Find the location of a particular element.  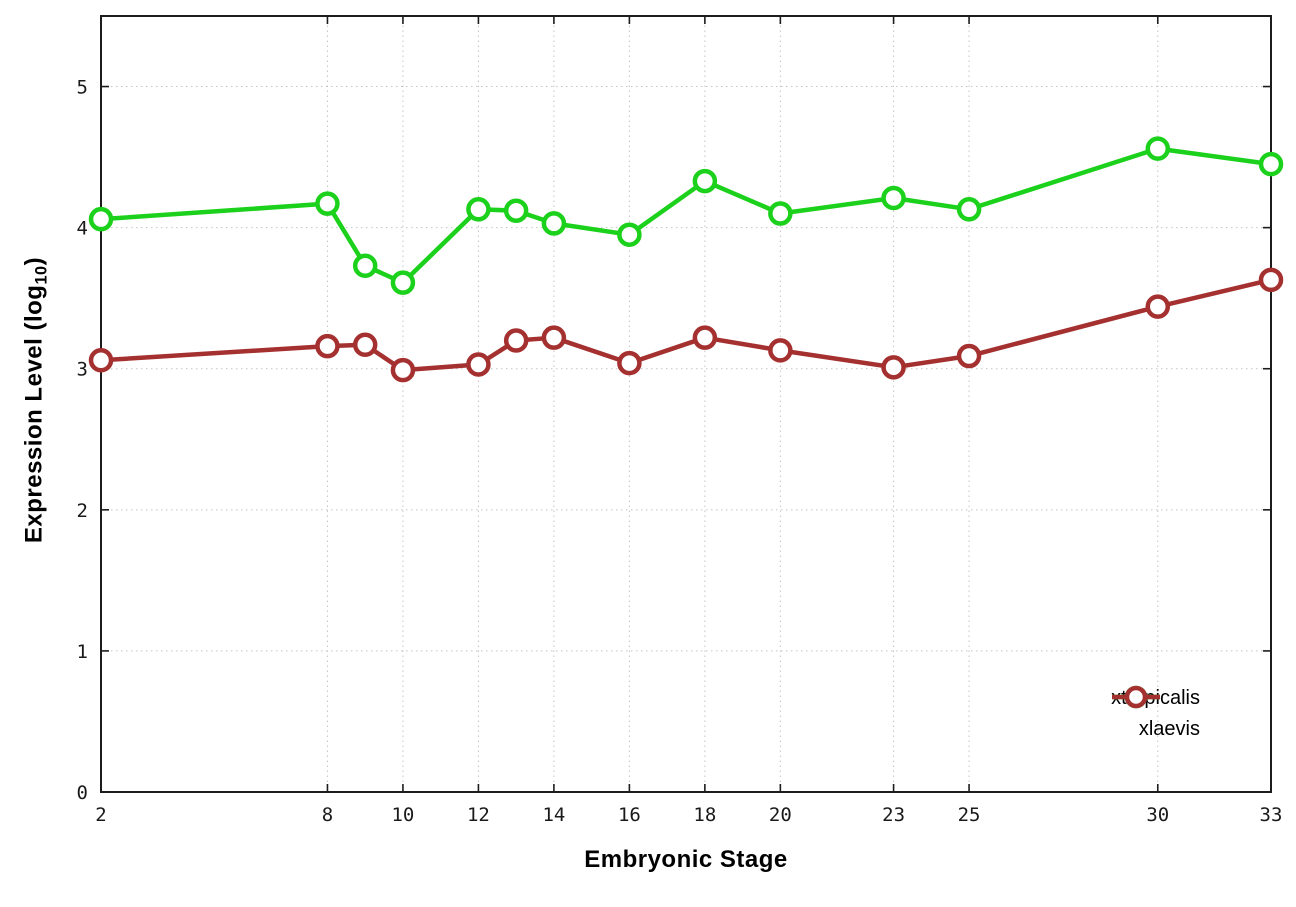

legend: xtropicalis xlaevis is located at coordinates (1185, 714).